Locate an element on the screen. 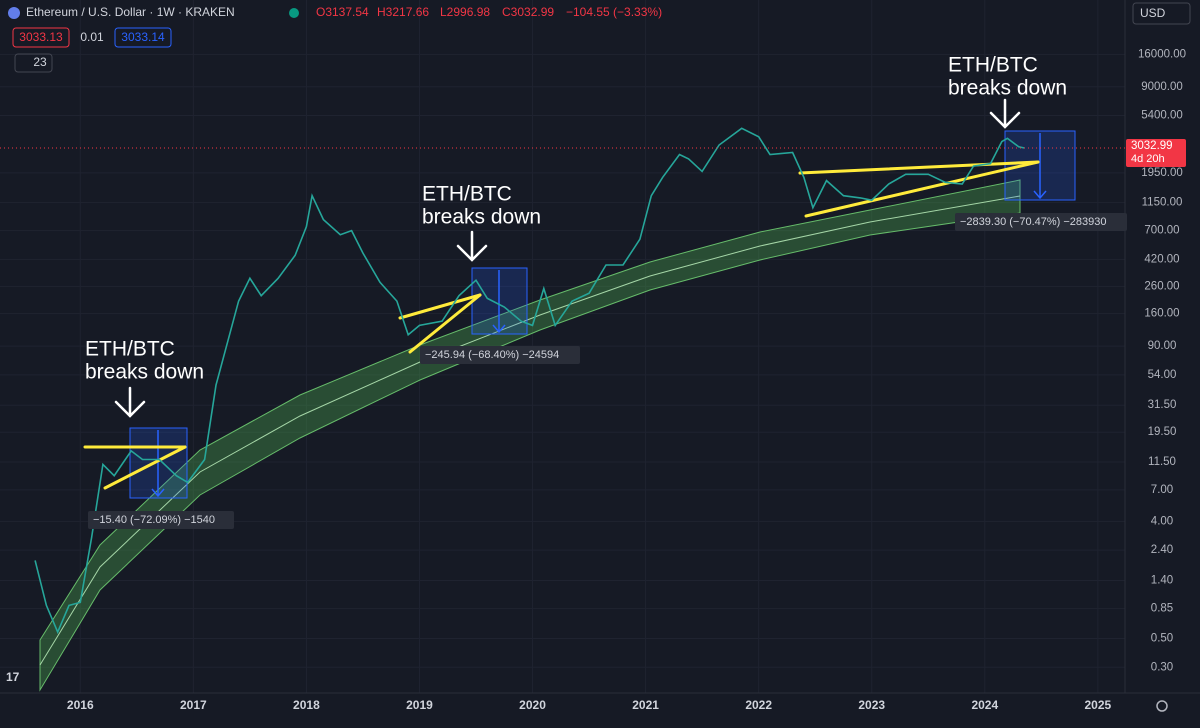 The height and width of the screenshot is (728, 1200). y-tick-label: 1.40 is located at coordinates (1162, 581).